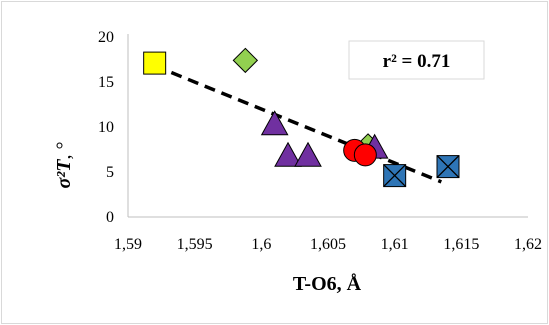  What do you see at coordinates (64, 174) in the screenshot?
I see `y-axis-title-main: σ²T` at bounding box center [64, 174].